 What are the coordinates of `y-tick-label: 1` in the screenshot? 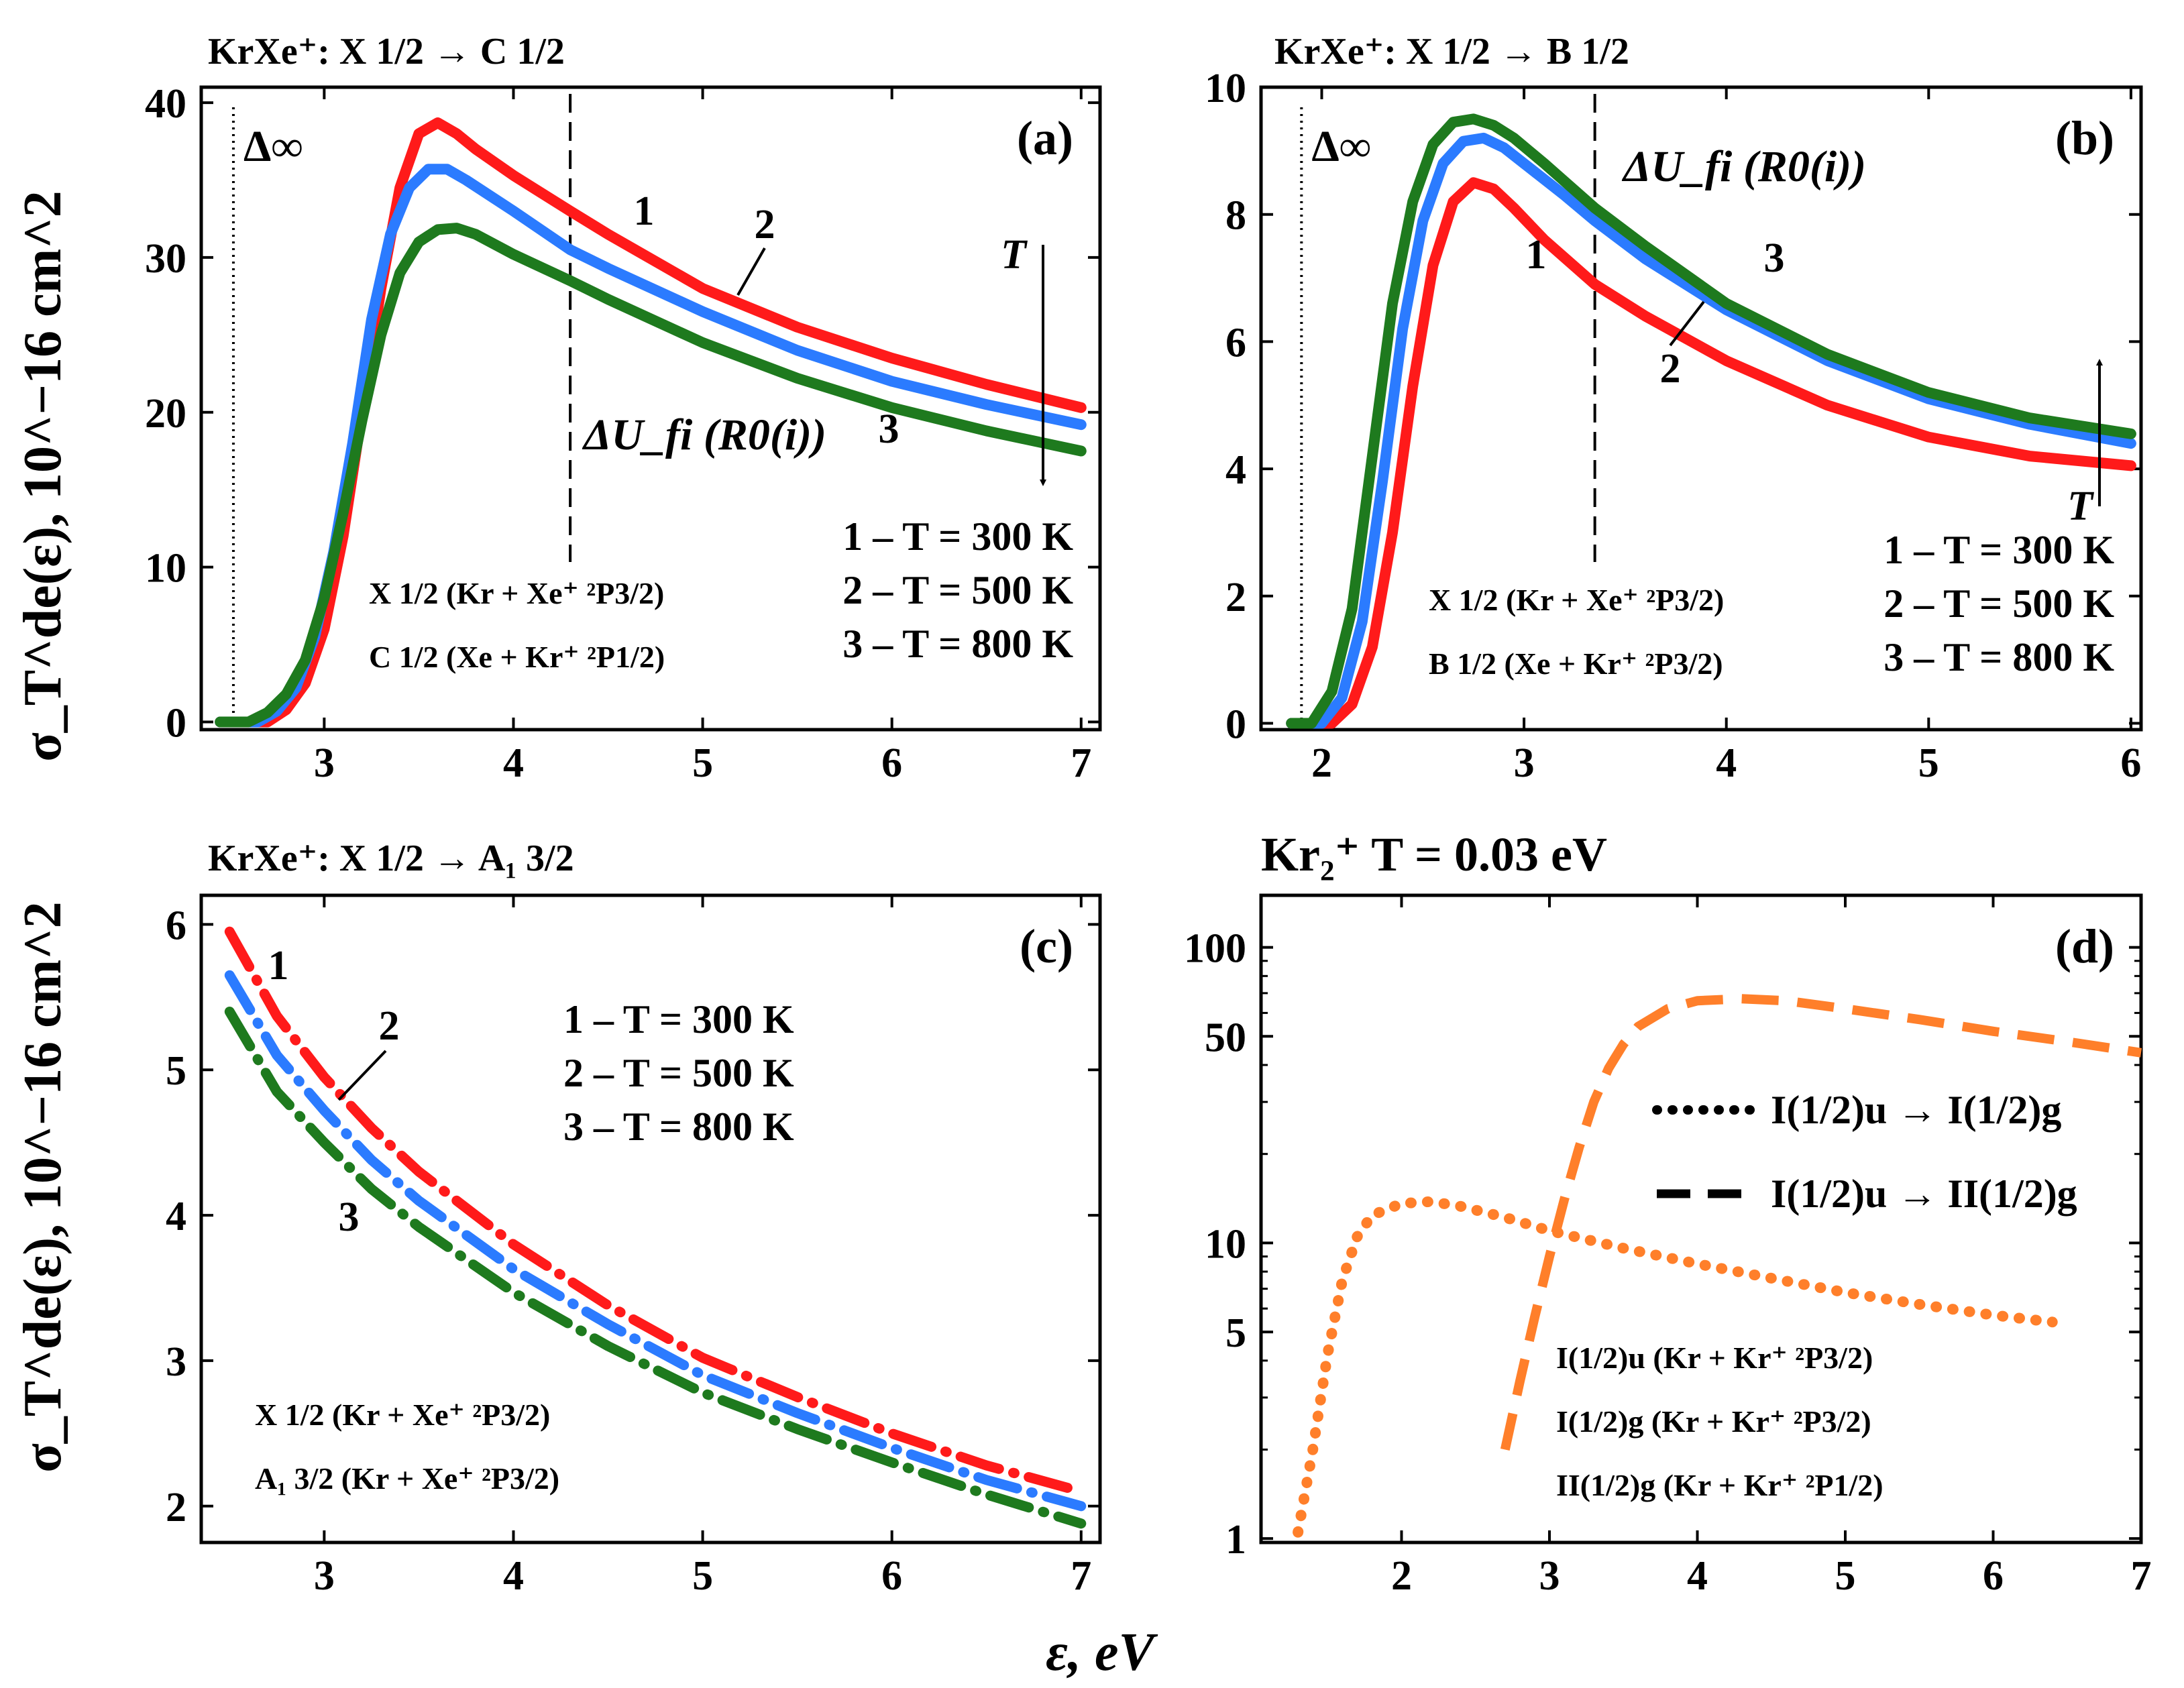 It's located at (1235, 1540).